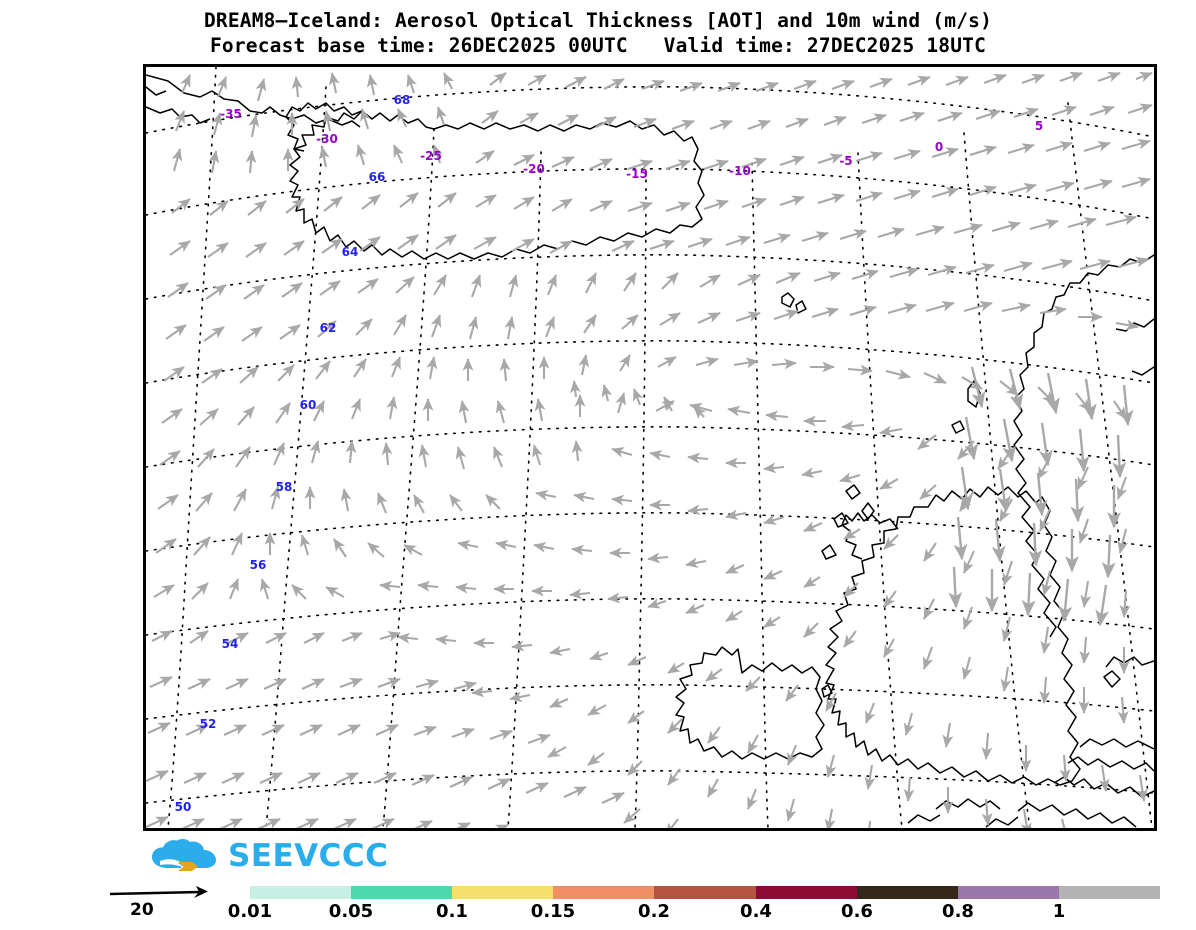 Image resolution: width=1196 pixels, height=930 pixels. I want to click on wind-scale-reference: 20, so click(160, 907).